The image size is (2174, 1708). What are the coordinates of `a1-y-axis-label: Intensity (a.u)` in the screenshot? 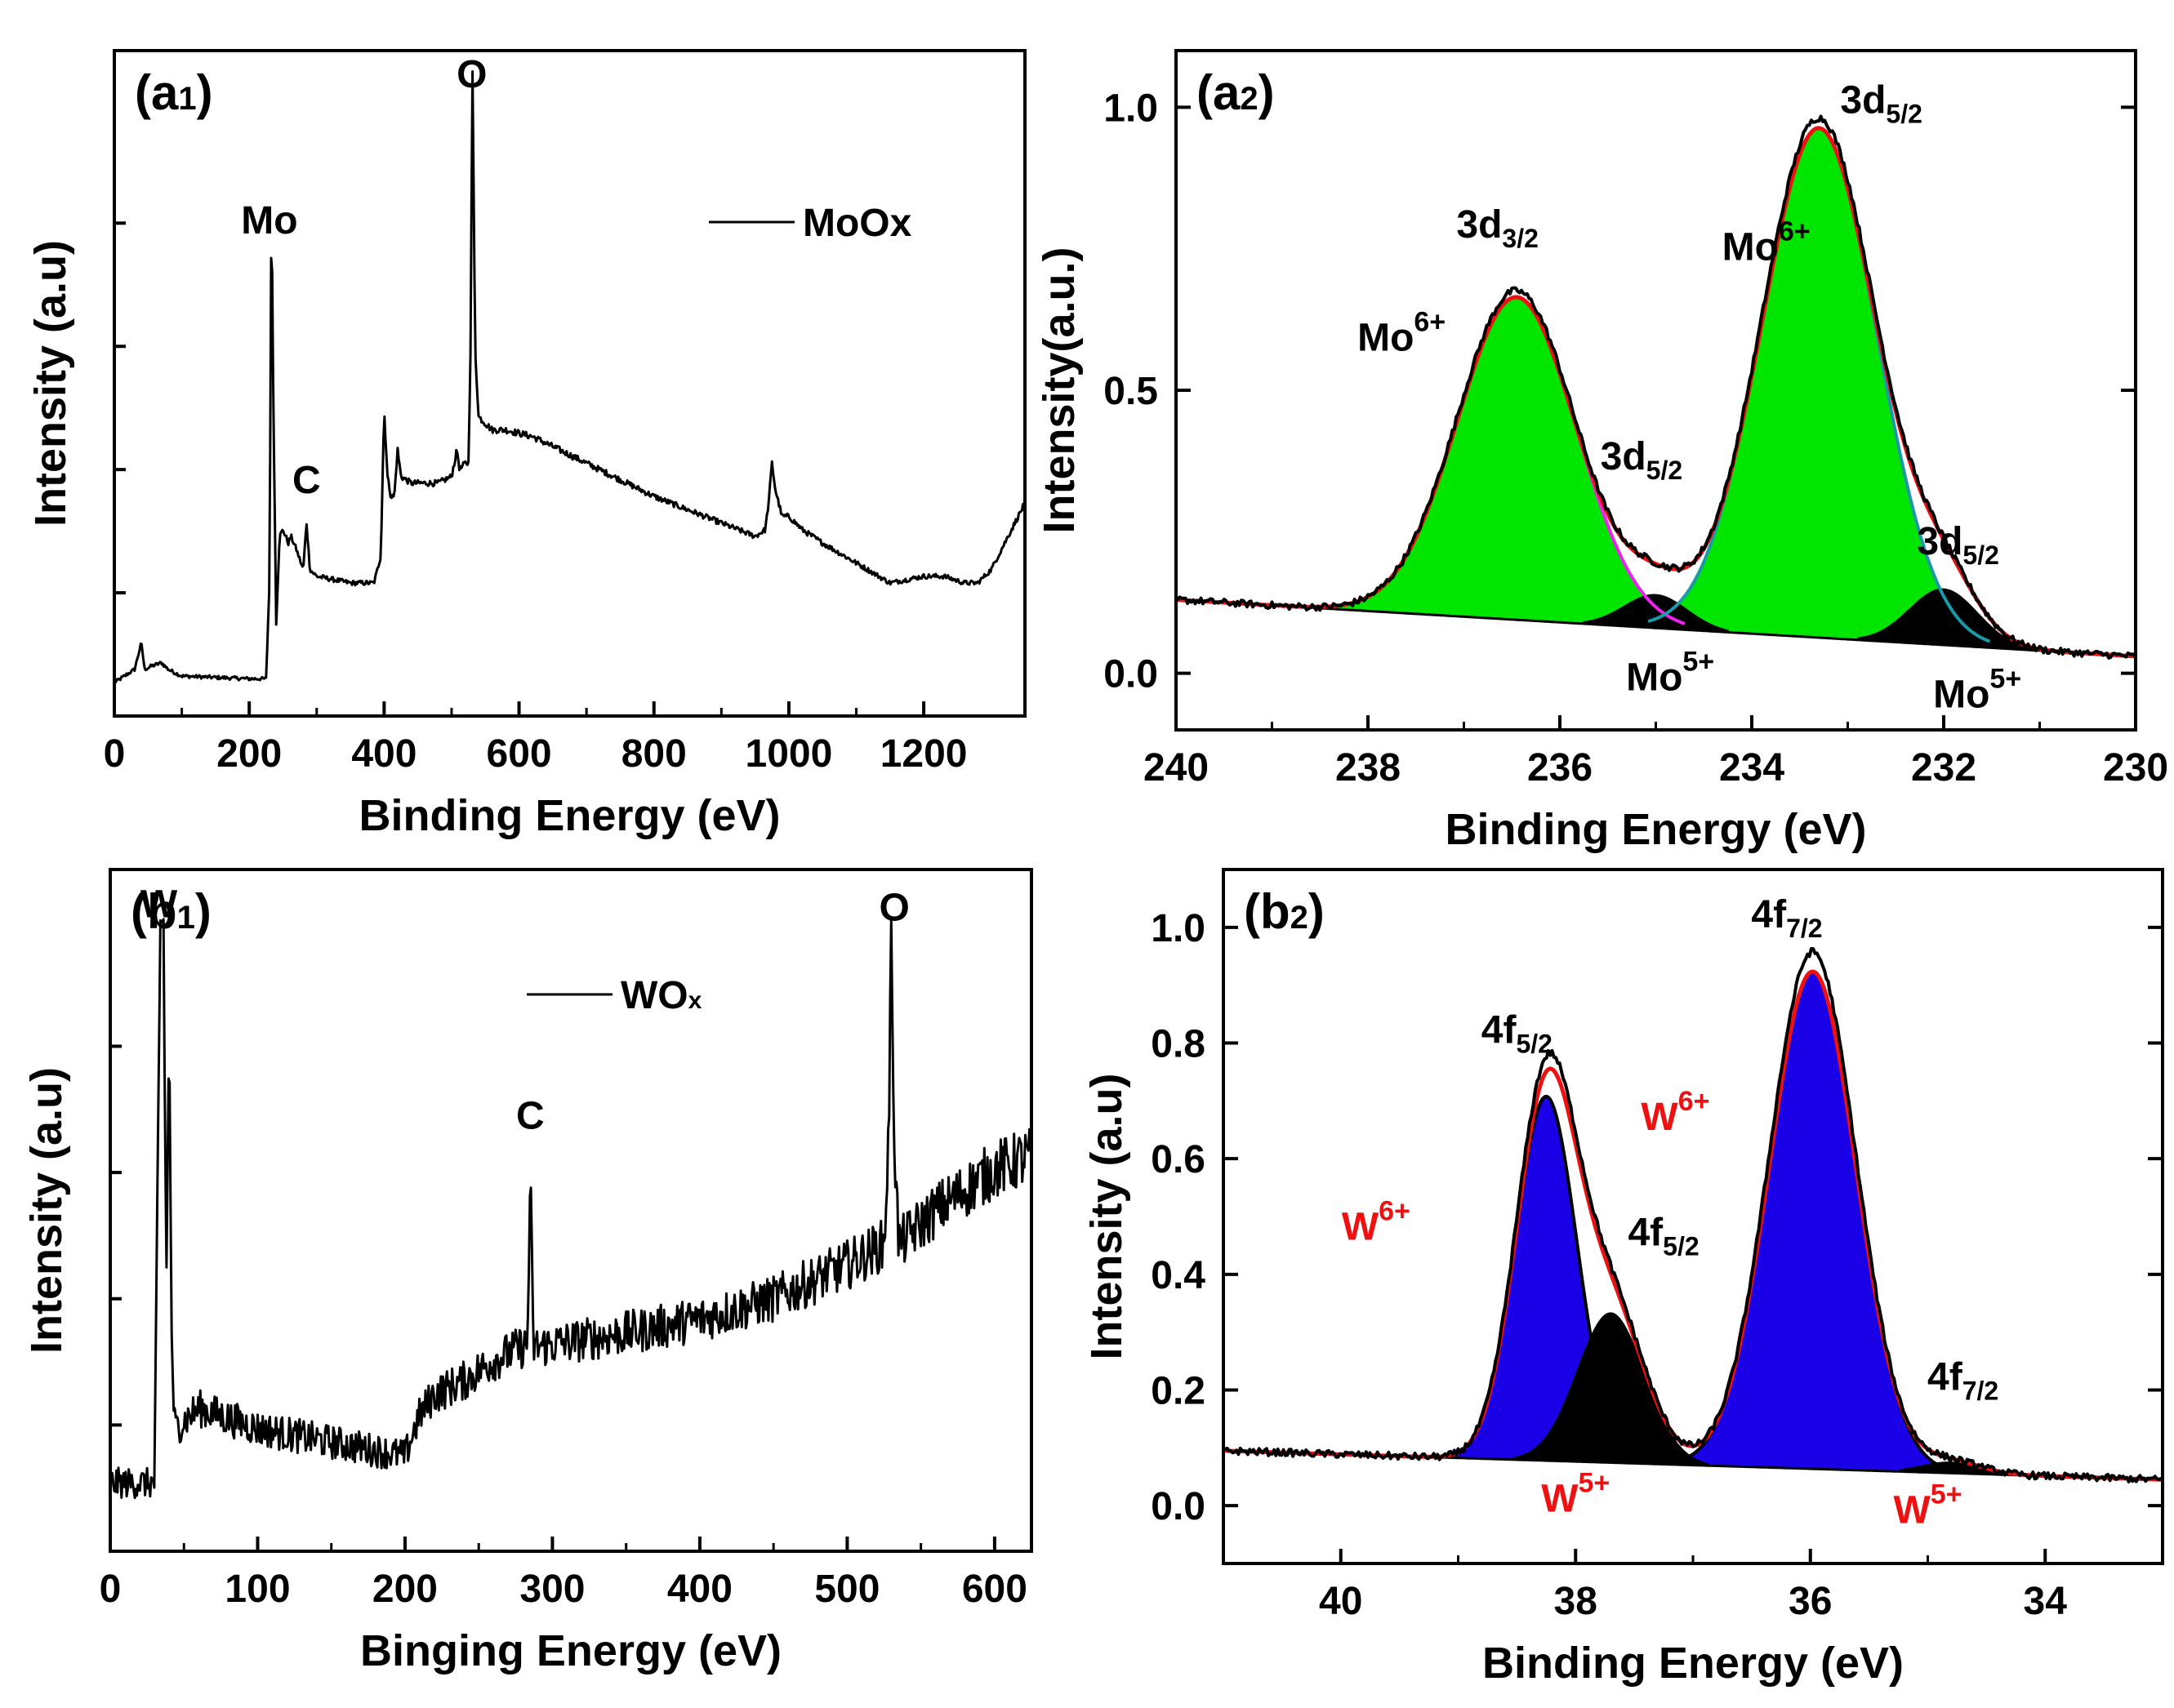 It's located at (50, 383).